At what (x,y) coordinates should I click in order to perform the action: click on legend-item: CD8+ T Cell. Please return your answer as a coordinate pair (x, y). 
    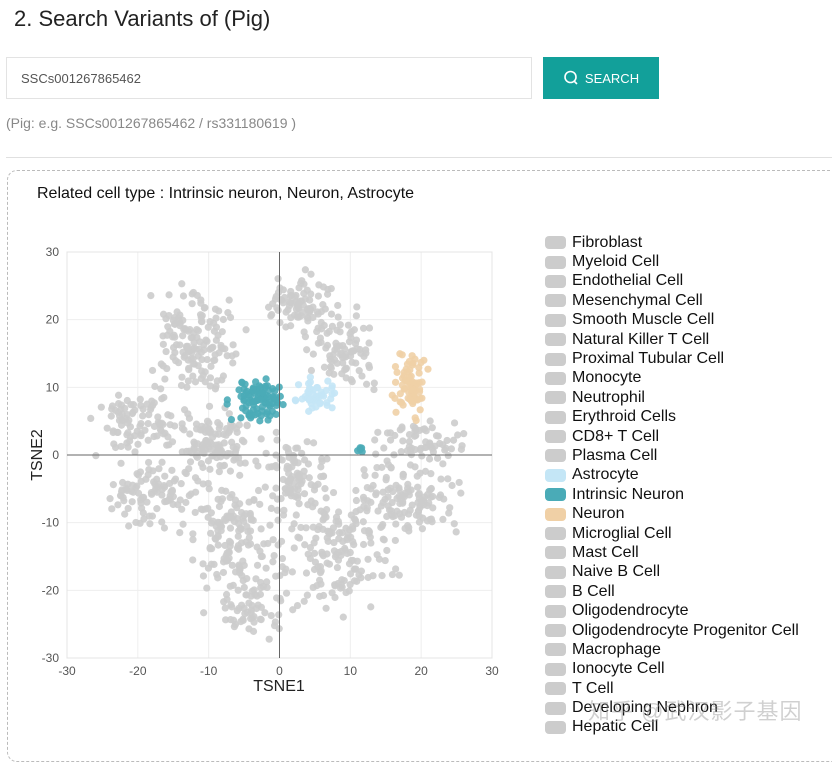
    Looking at the image, I should click on (672, 436).